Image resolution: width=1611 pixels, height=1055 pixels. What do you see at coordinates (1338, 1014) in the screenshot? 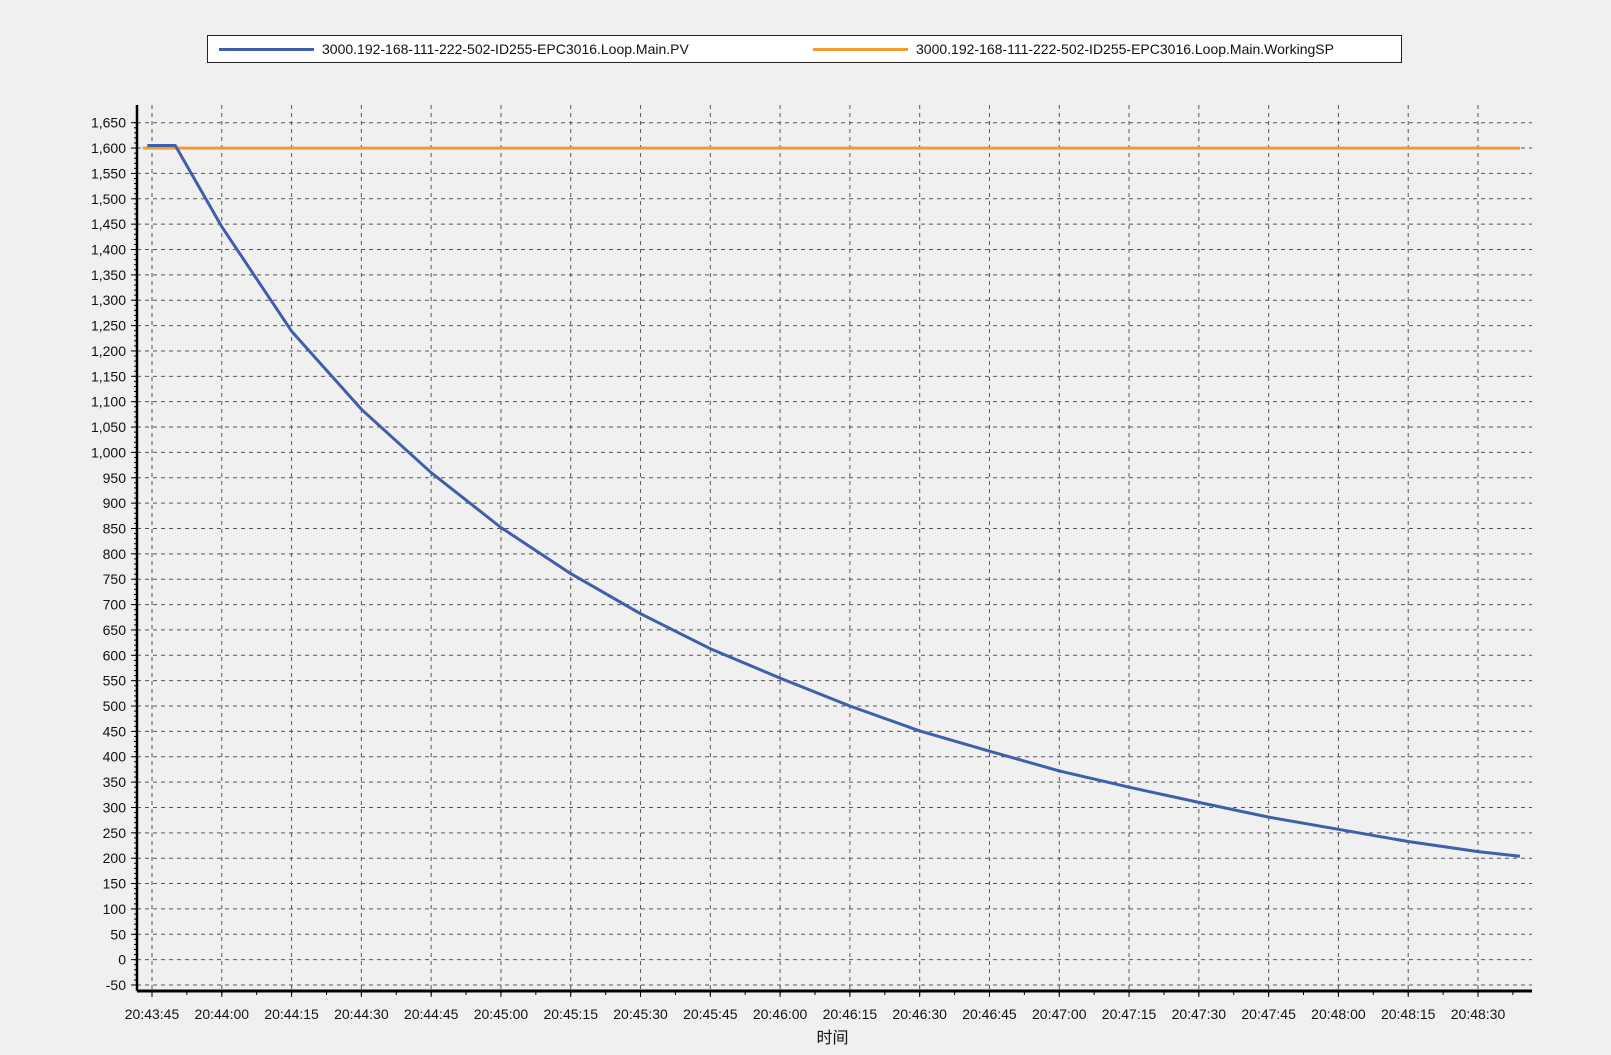
I see `x-tick-label: 20:48:00` at bounding box center [1338, 1014].